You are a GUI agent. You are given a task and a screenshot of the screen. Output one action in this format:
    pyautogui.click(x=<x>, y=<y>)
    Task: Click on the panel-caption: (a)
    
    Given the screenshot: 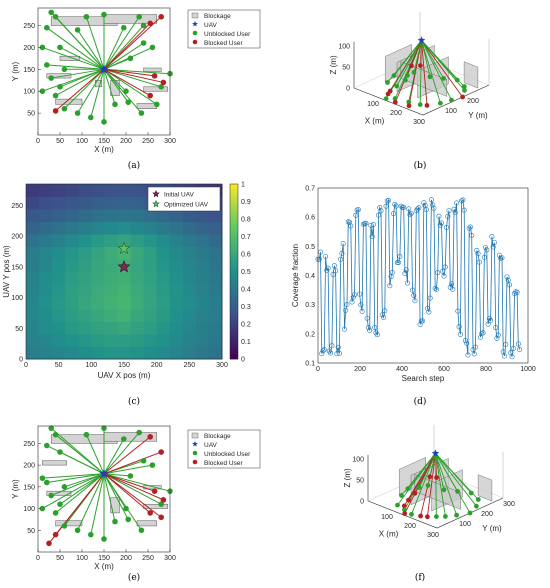 What is the action you would take?
    pyautogui.click(x=134, y=165)
    